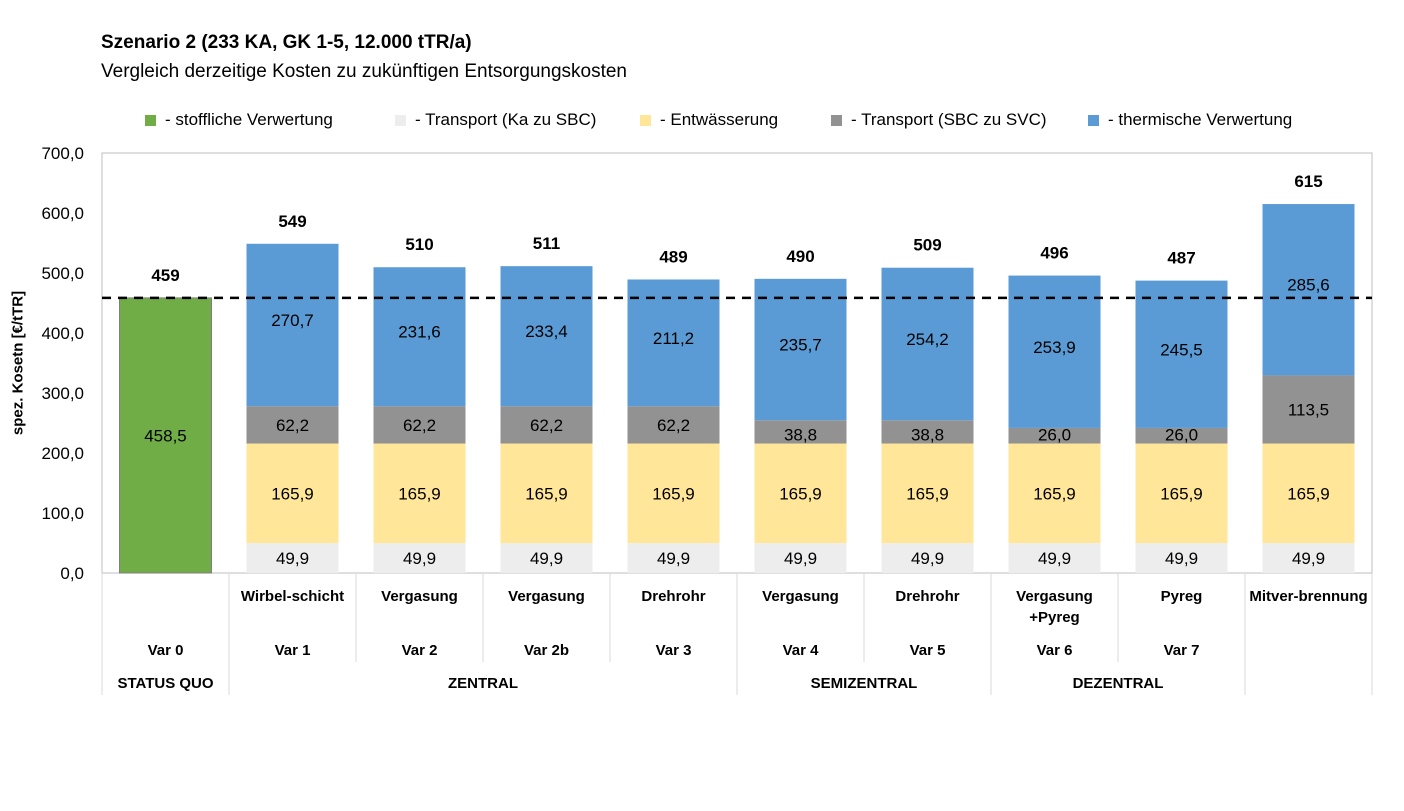 This screenshot has width=1404, height=811. What do you see at coordinates (1182, 650) in the screenshot?
I see `x-variant-label: Var 7` at bounding box center [1182, 650].